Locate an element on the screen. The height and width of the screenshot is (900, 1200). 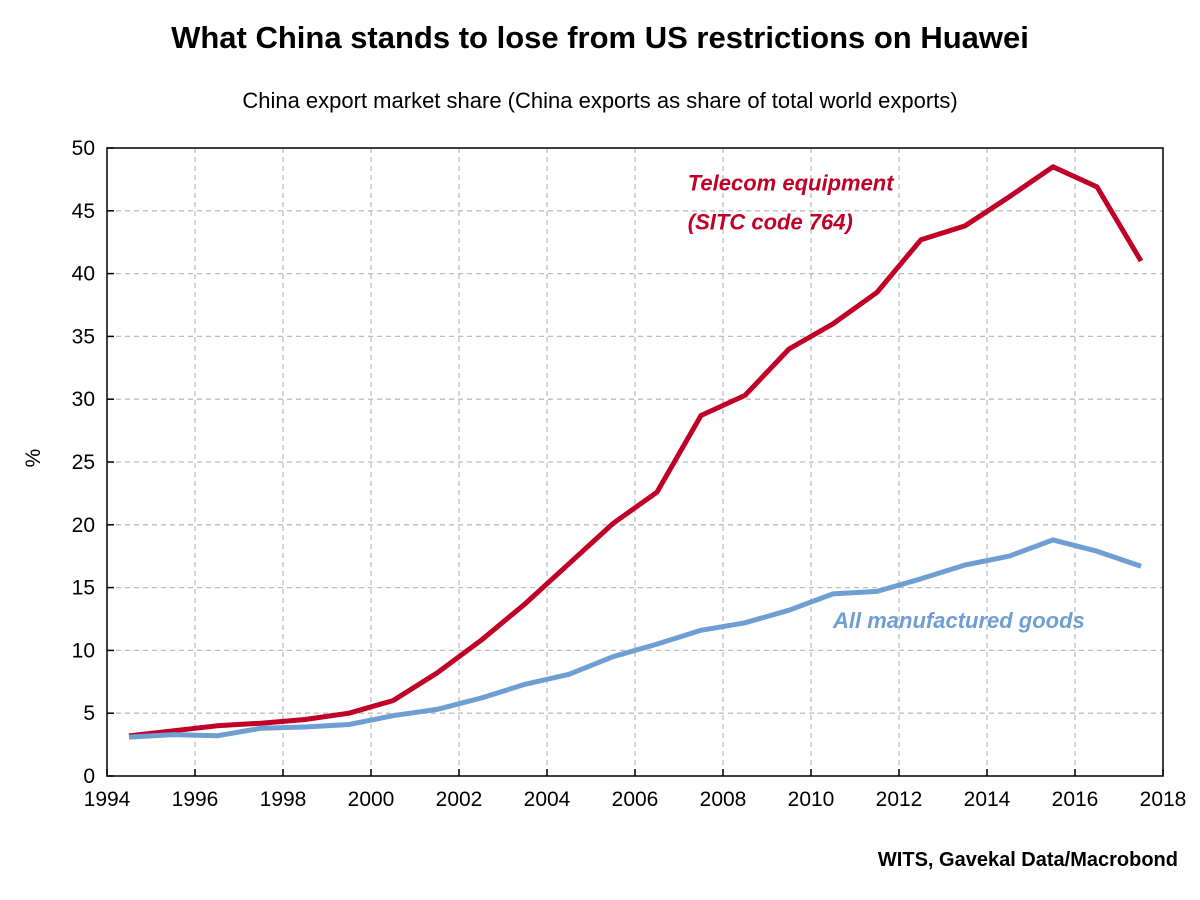
x-tick-label: 2002 is located at coordinates (459, 799).